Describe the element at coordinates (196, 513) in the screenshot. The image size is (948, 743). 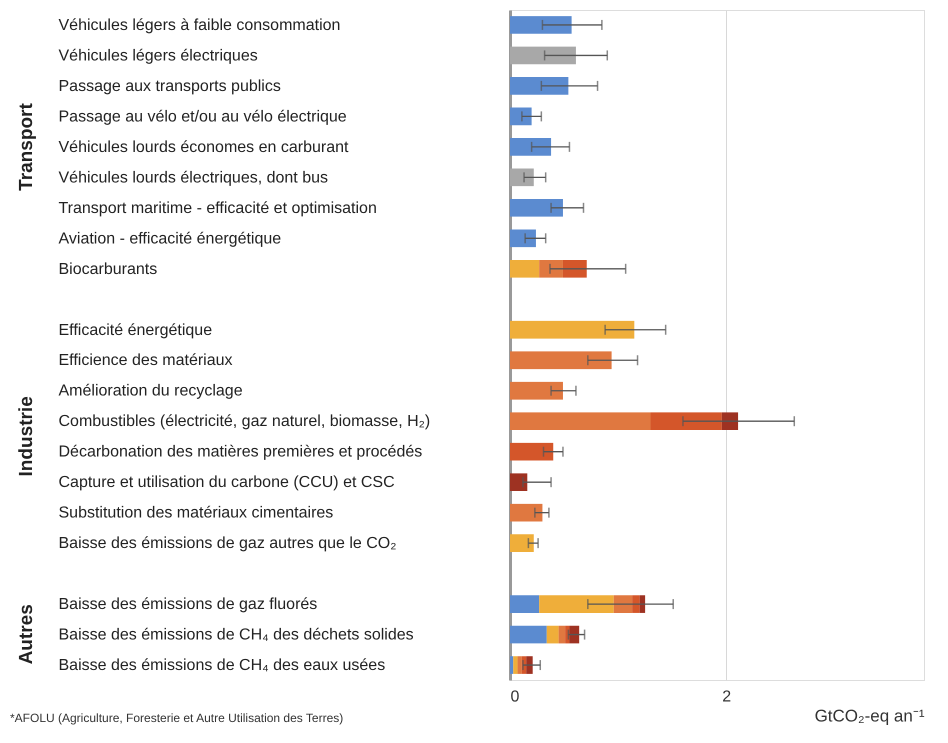
I see `y-tick-label: Substitution des matériaux cimentaires` at that location.